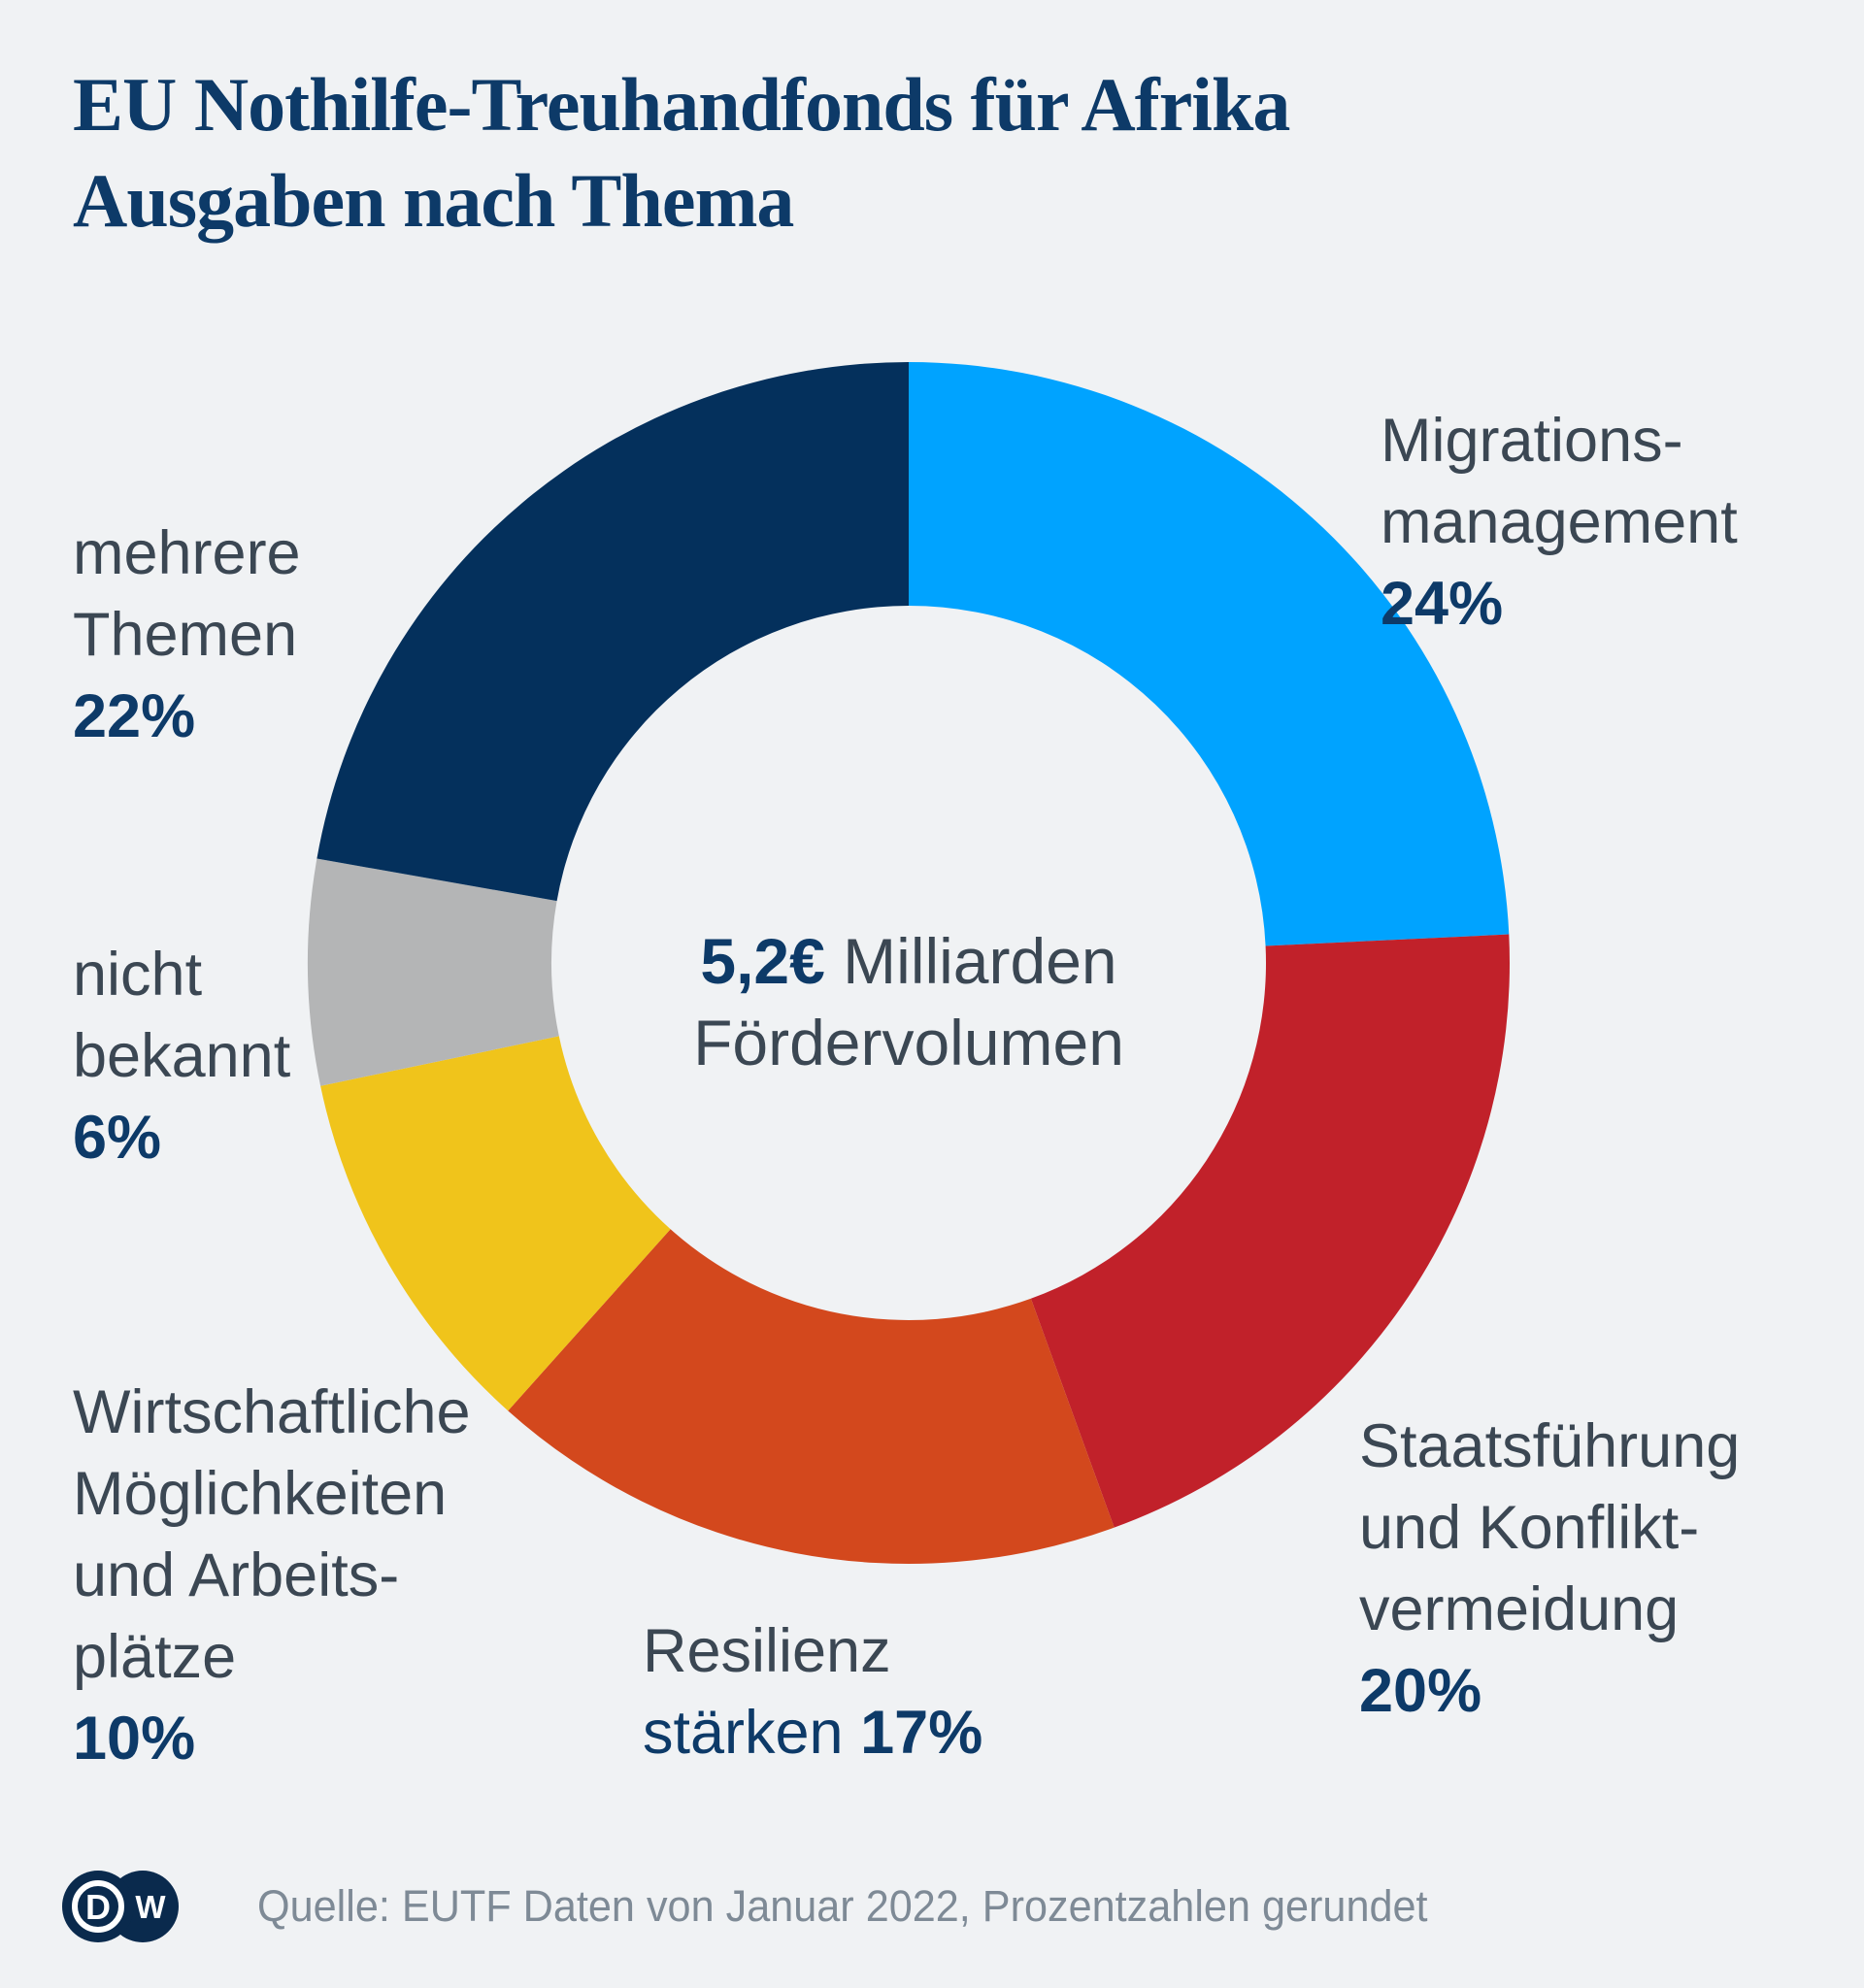 This screenshot has width=1864, height=1988. I want to click on label-line: Themen, so click(185, 635).